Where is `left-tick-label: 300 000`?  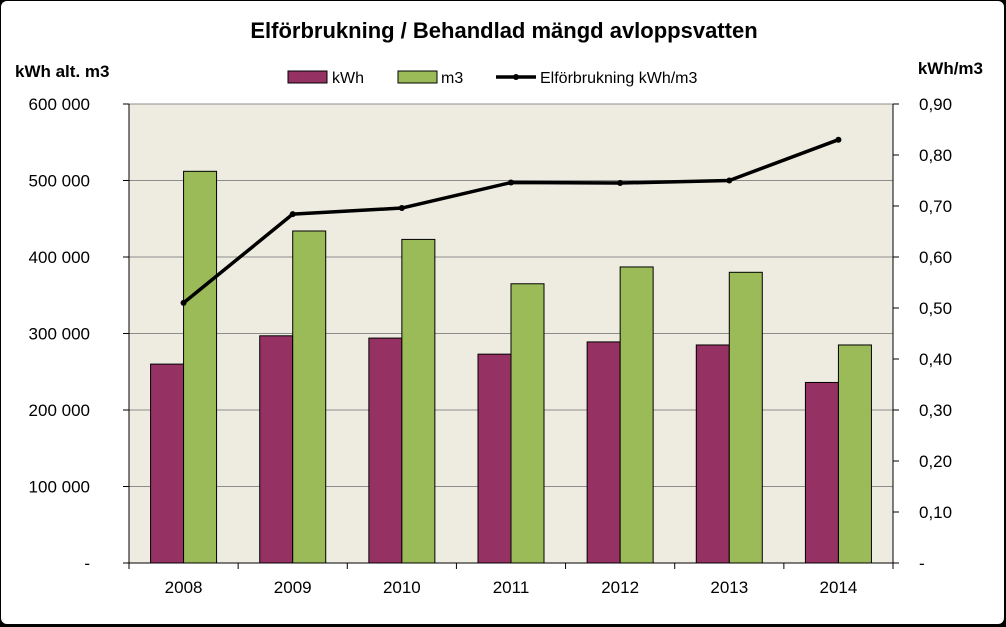
left-tick-label: 300 000 is located at coordinates (59, 334).